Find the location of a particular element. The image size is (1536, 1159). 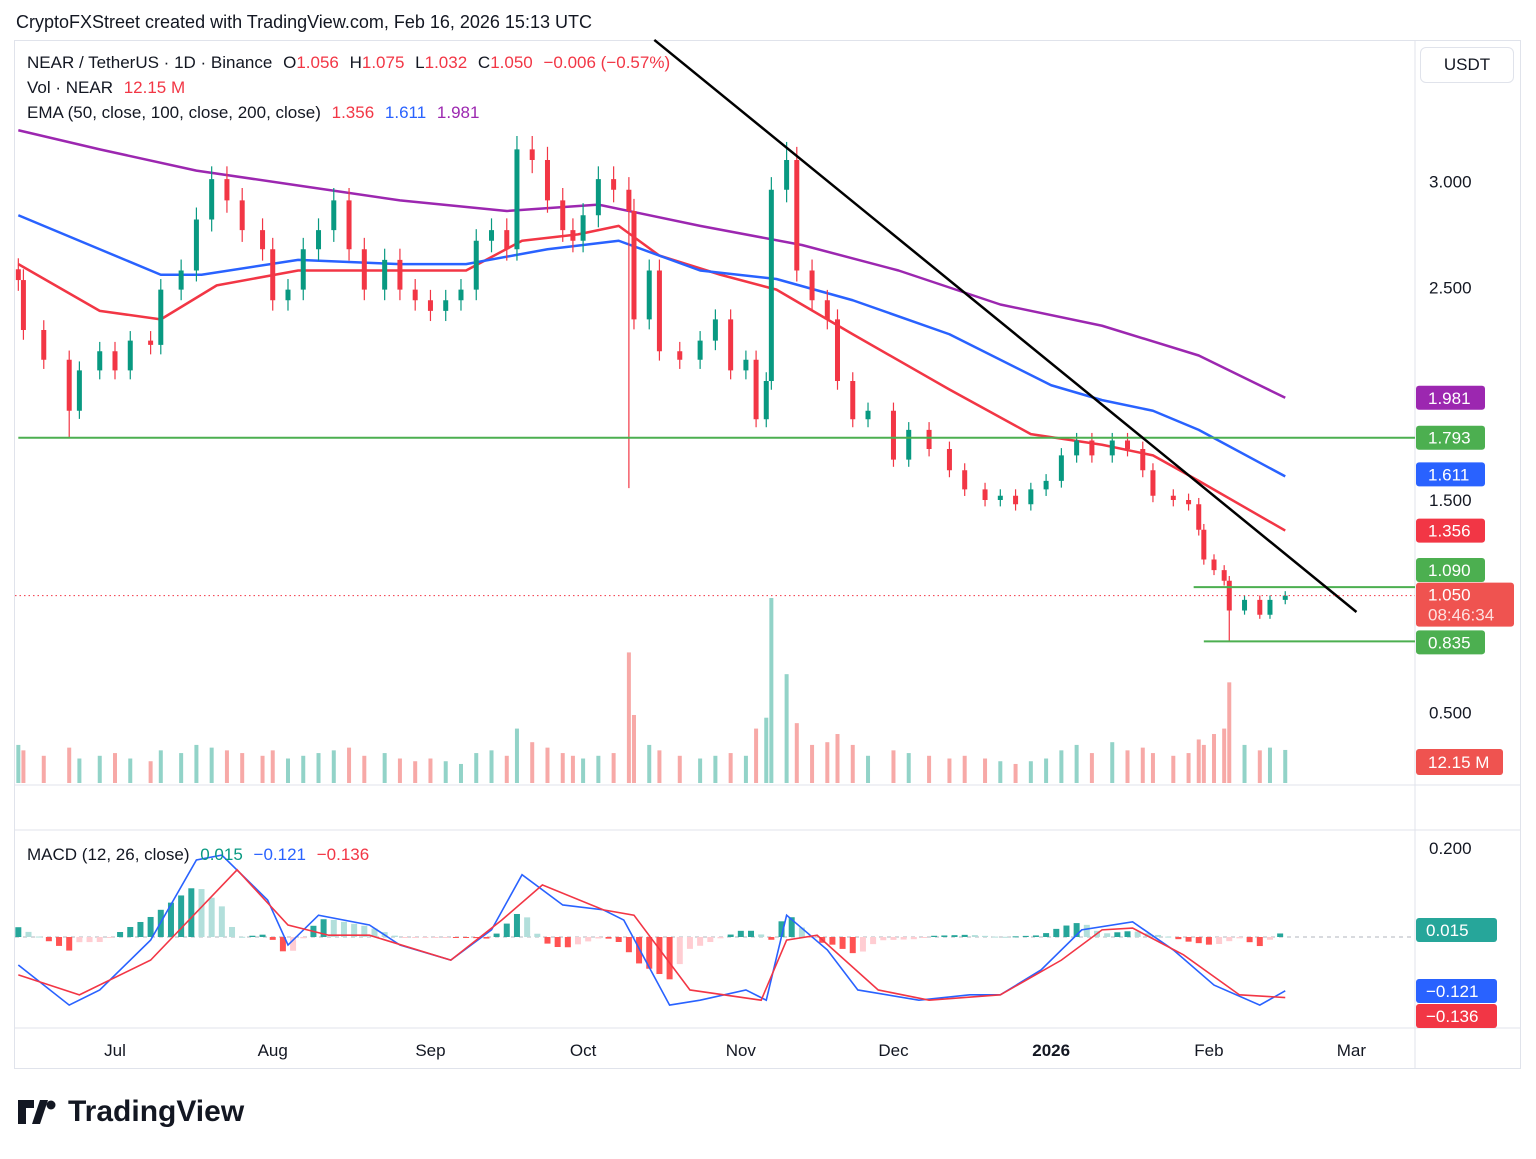

price-tick-label: 0.500 is located at coordinates (1450, 713).